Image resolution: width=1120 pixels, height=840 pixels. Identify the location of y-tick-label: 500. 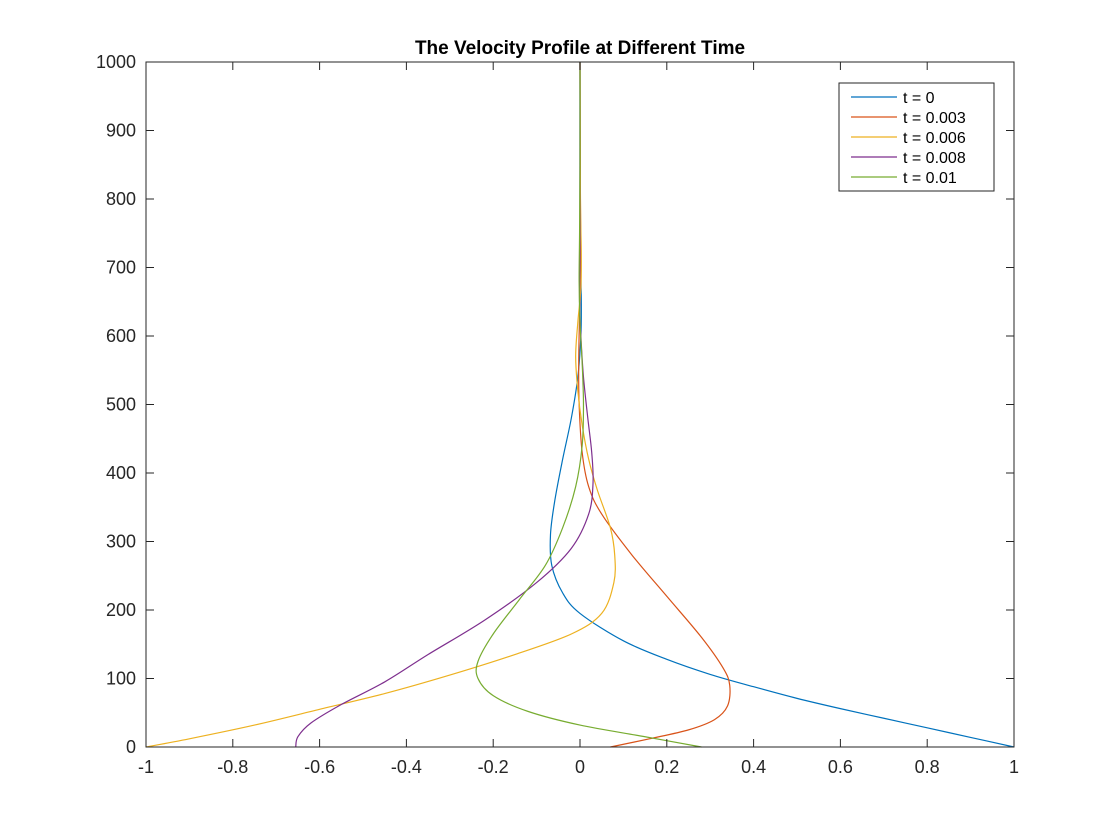
(121, 405).